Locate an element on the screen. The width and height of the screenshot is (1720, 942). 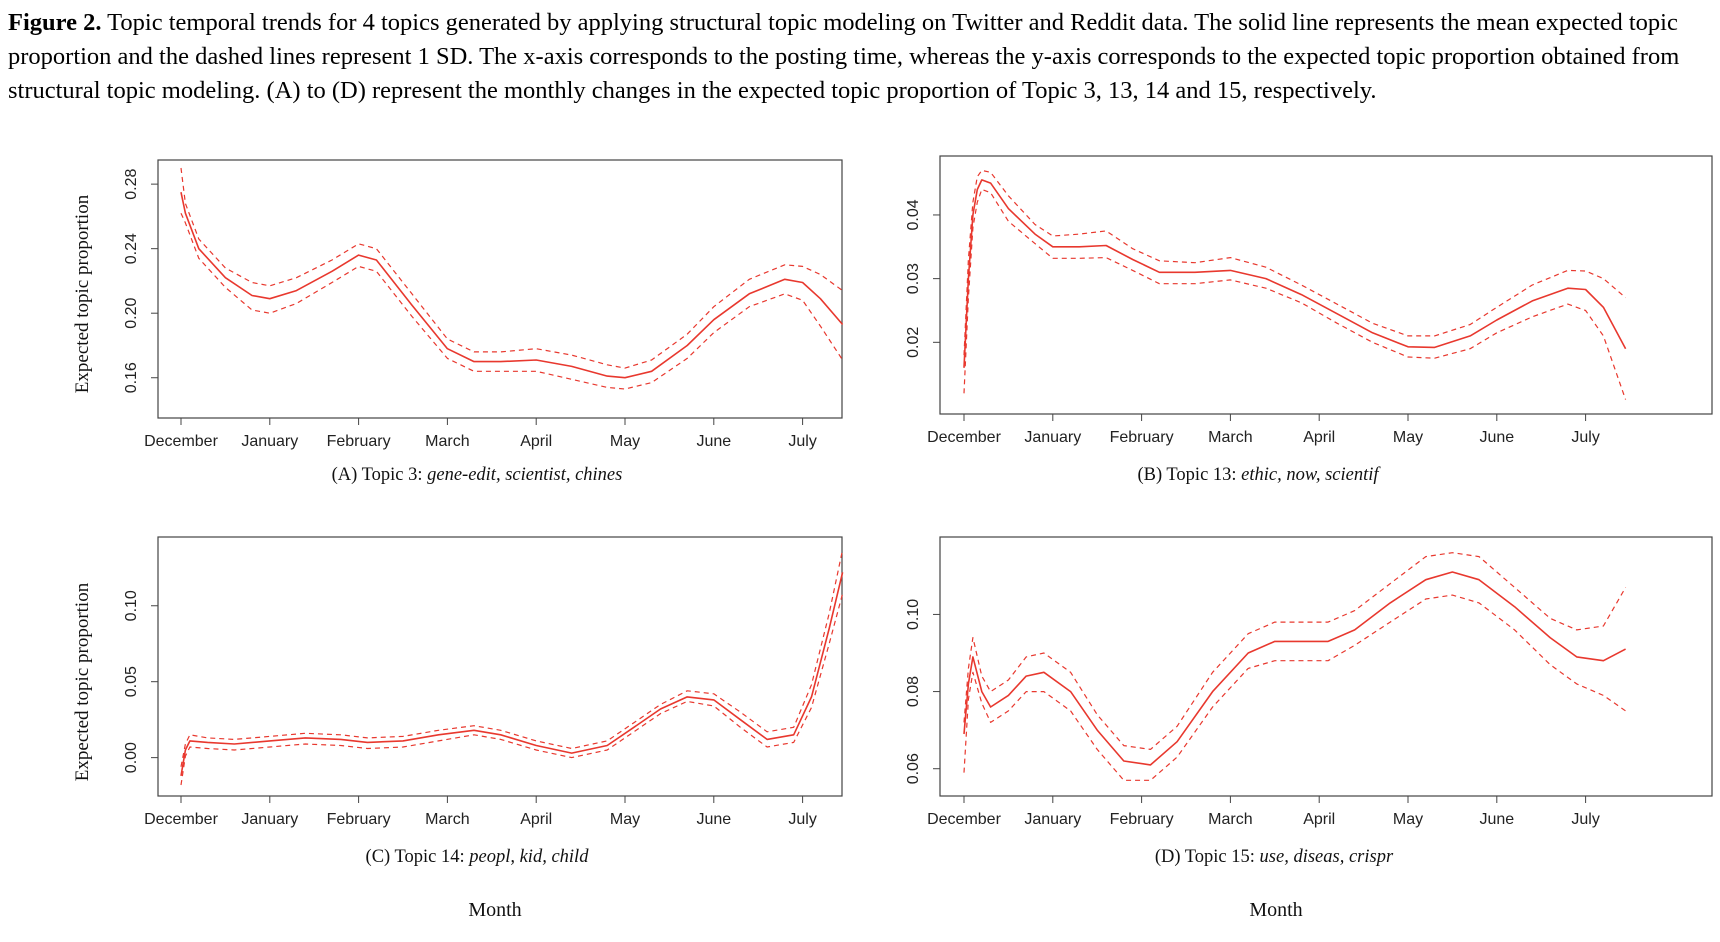
x-tick-label-d: April is located at coordinates (1319, 819).